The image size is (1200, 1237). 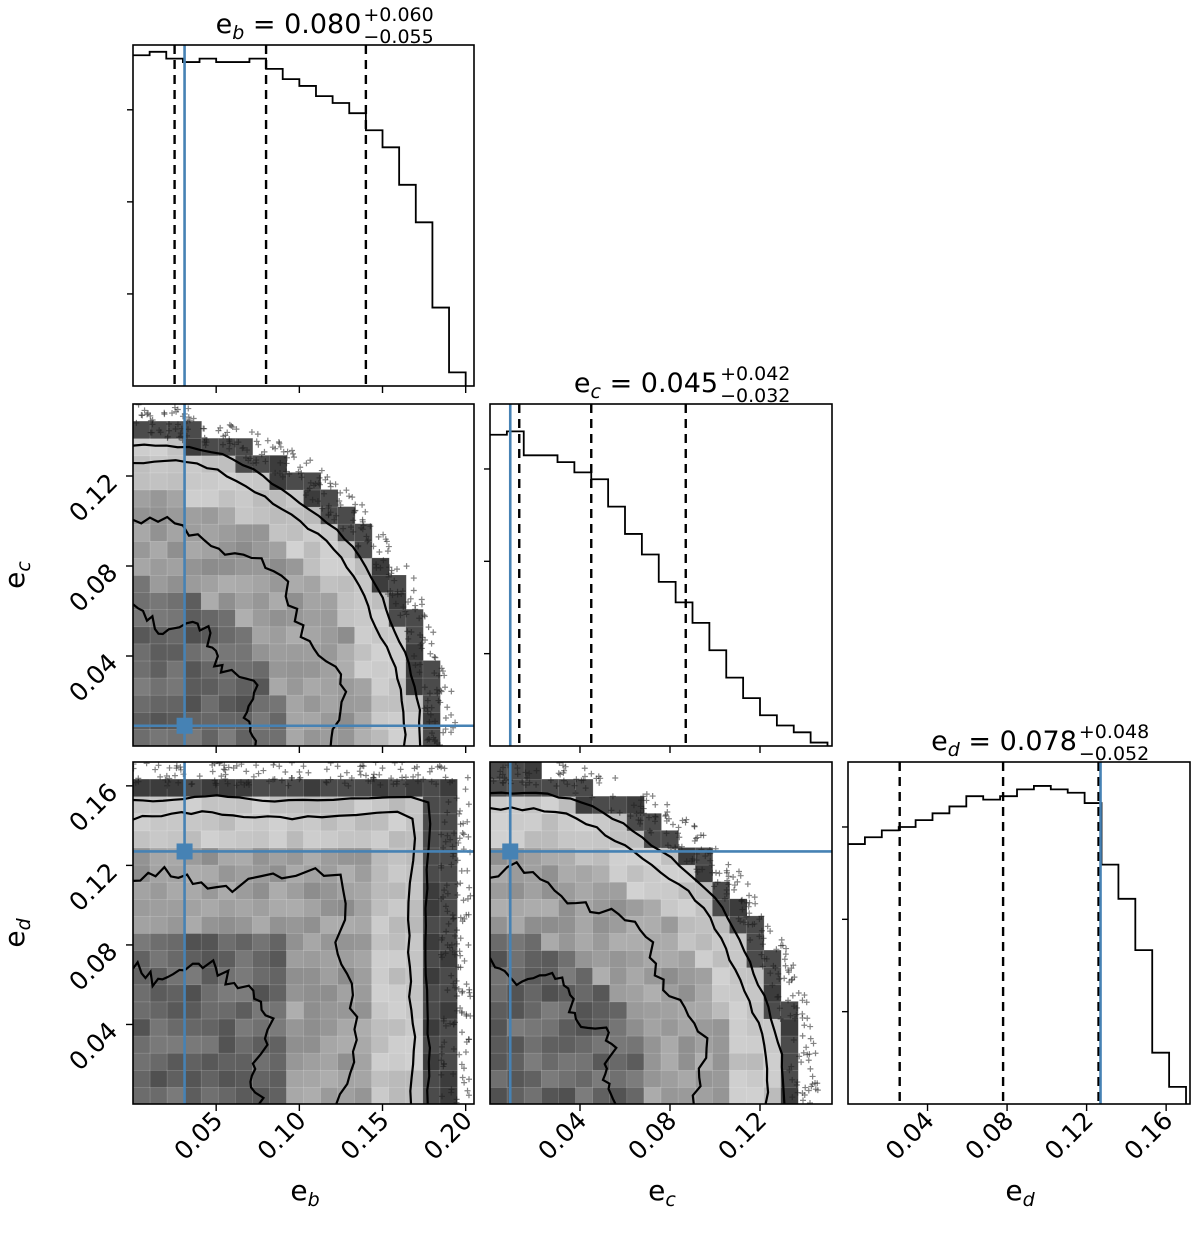 What do you see at coordinates (303, 933) in the screenshot?
I see `density_db-frame` at bounding box center [303, 933].